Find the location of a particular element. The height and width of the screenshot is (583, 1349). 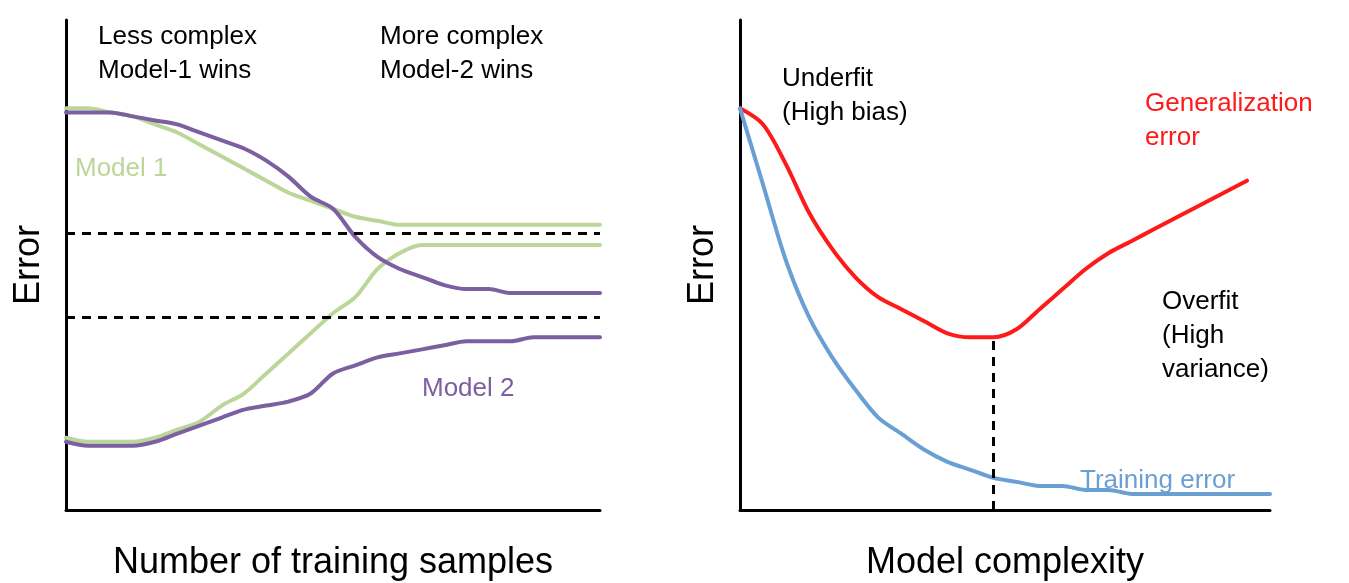

x-axis-title: Model complexity is located at coordinates (1005, 560).